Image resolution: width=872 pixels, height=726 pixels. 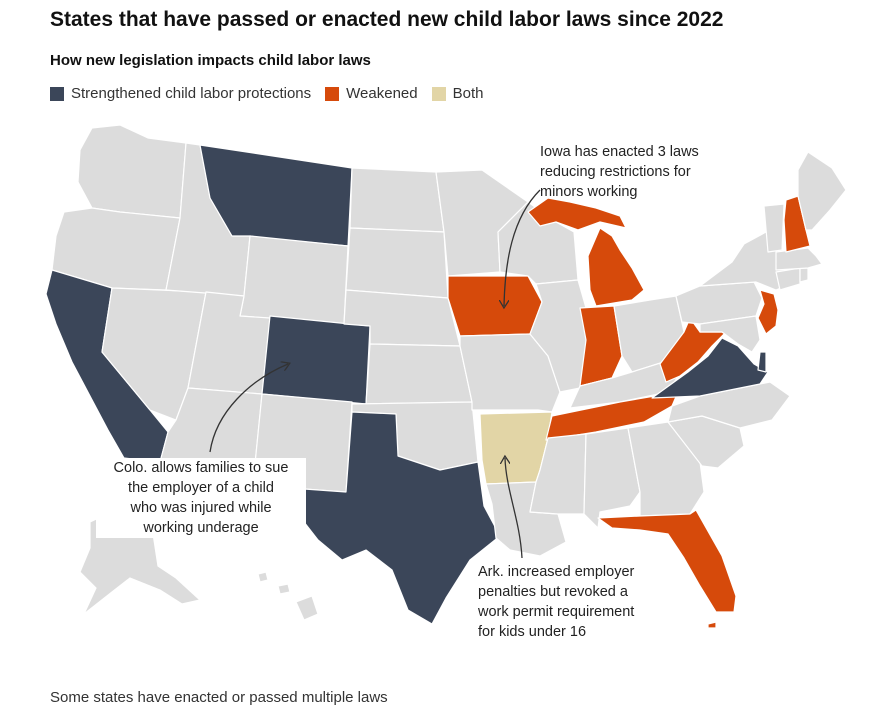 I want to click on legend-item-both: Both, so click(x=457, y=93).